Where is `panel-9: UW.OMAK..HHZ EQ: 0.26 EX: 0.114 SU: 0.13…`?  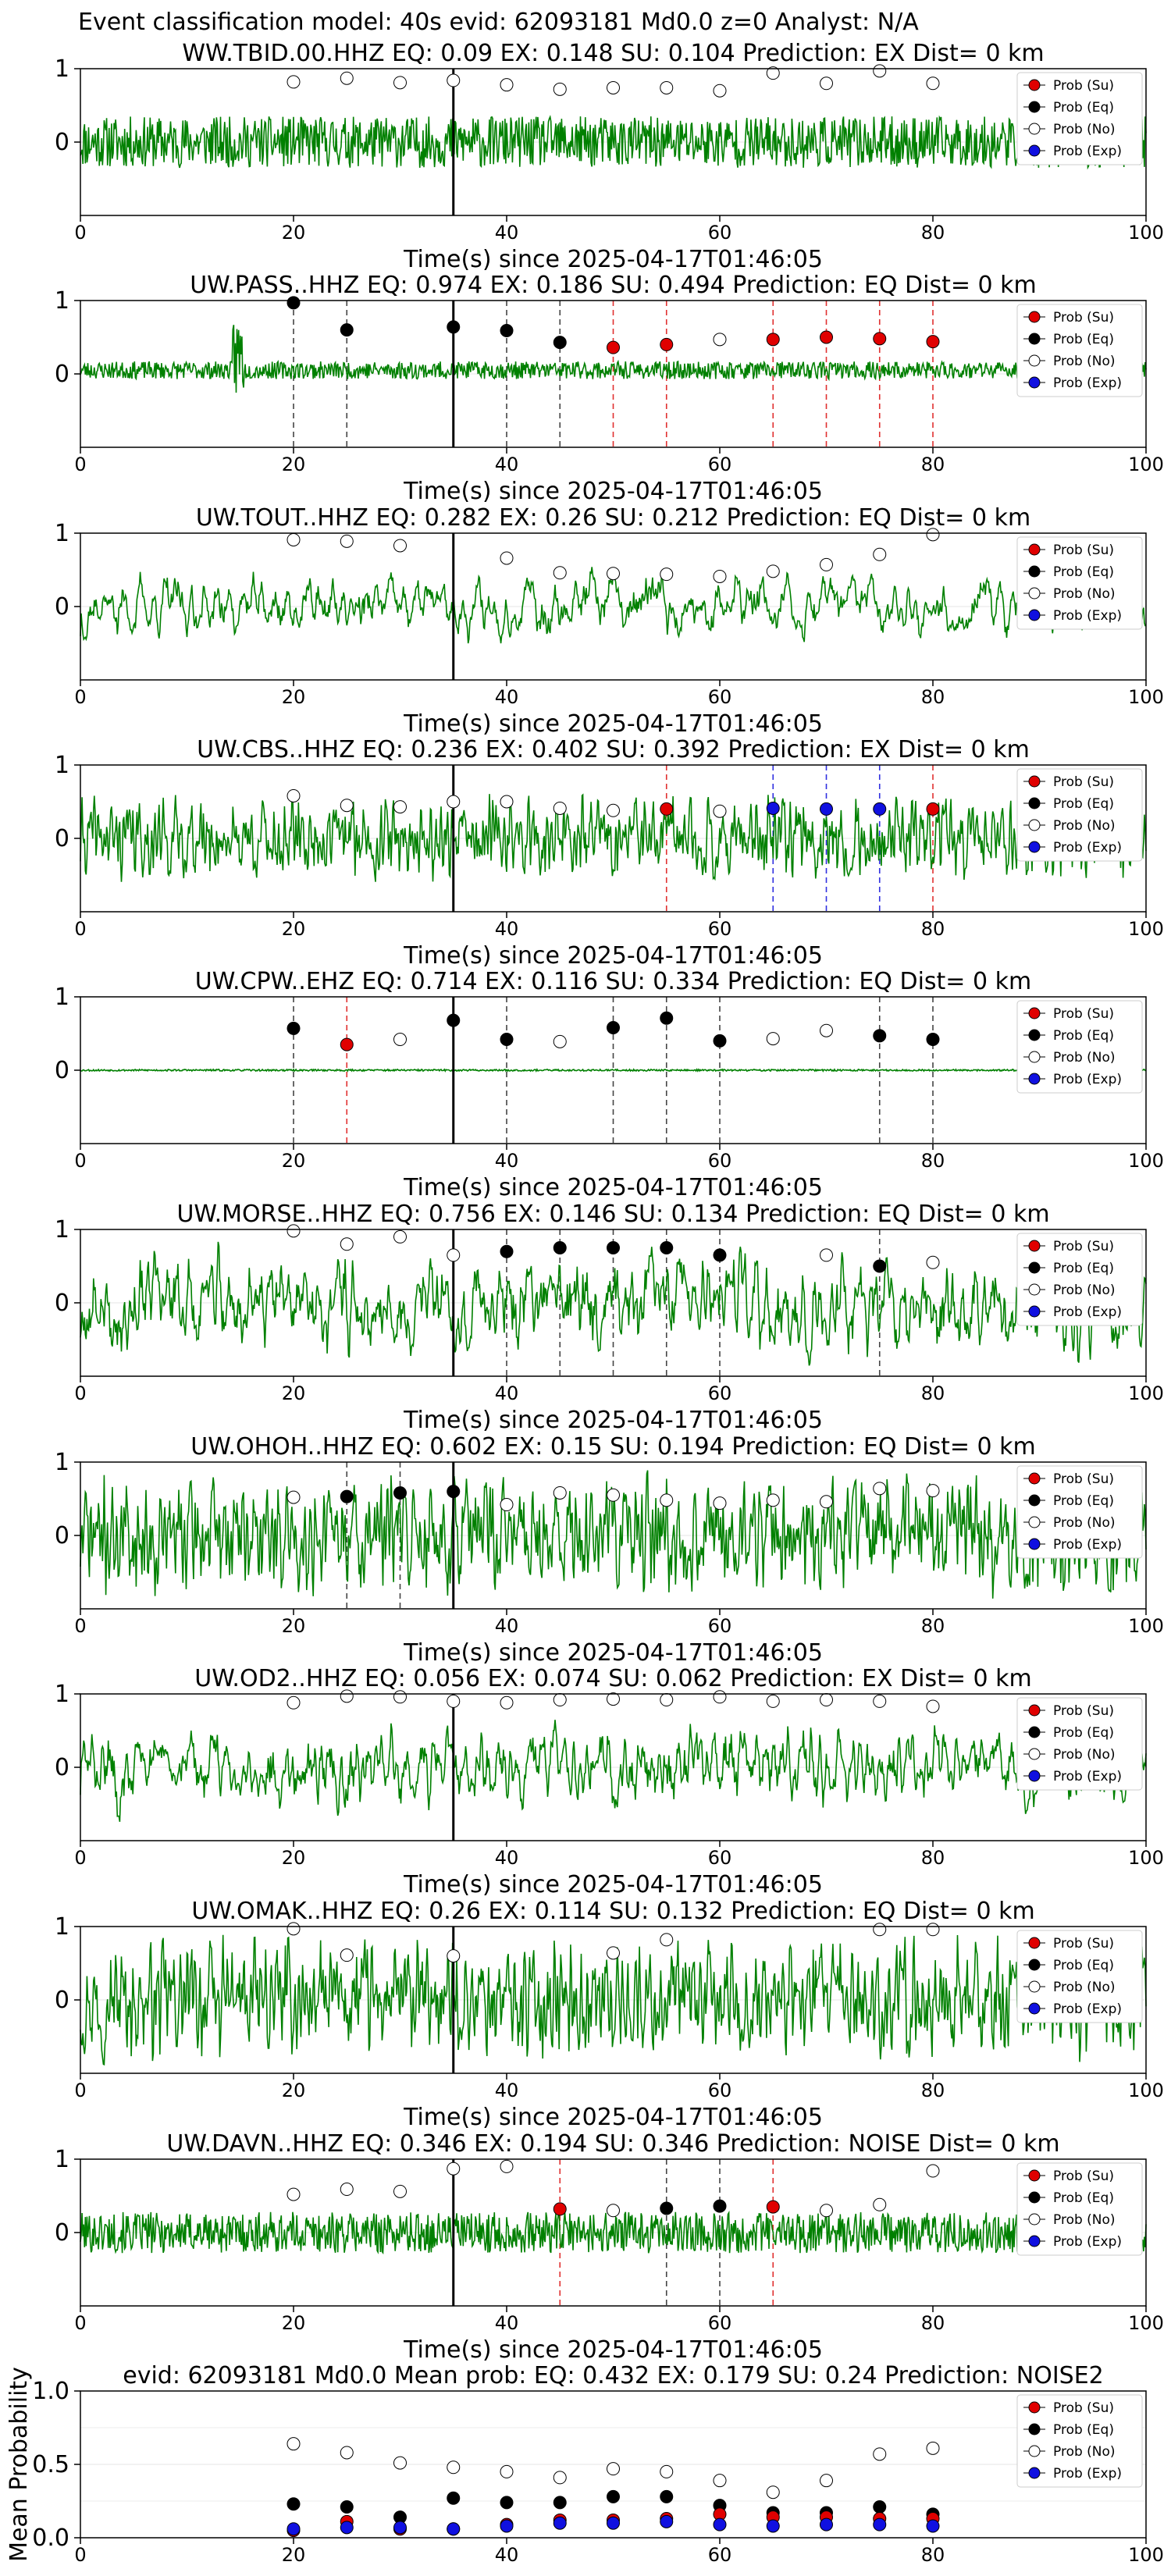
panel-9: UW.OMAK..HHZ EQ: 0.26 EX: 0.114 SU: 0.13… is located at coordinates (609, 2015).